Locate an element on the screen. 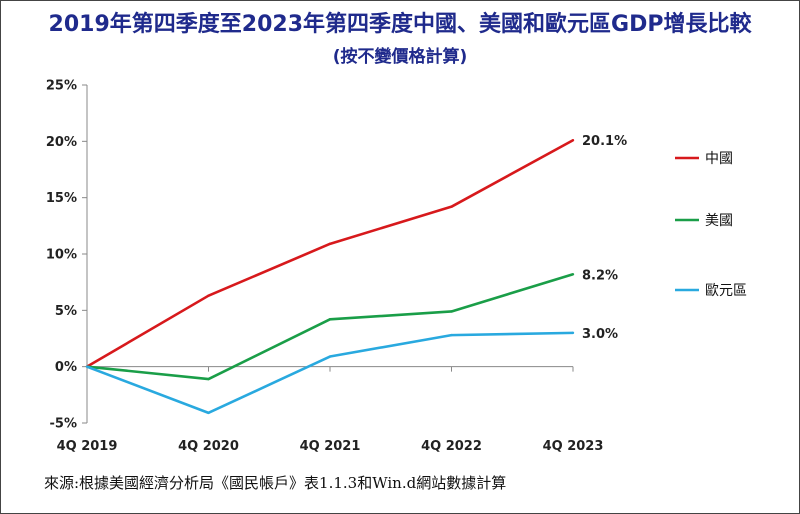  x-tick-label: 4Q 2019 is located at coordinates (87, 446).